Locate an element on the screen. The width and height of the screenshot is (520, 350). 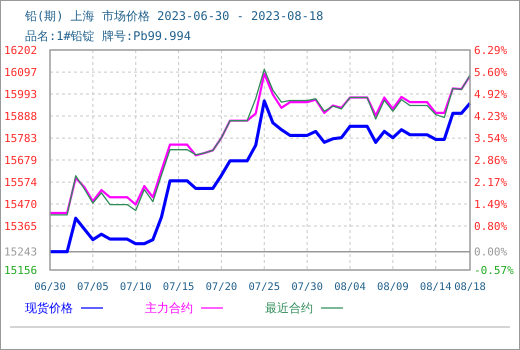
y2-tick-label: 1.49% is located at coordinates (491, 204).